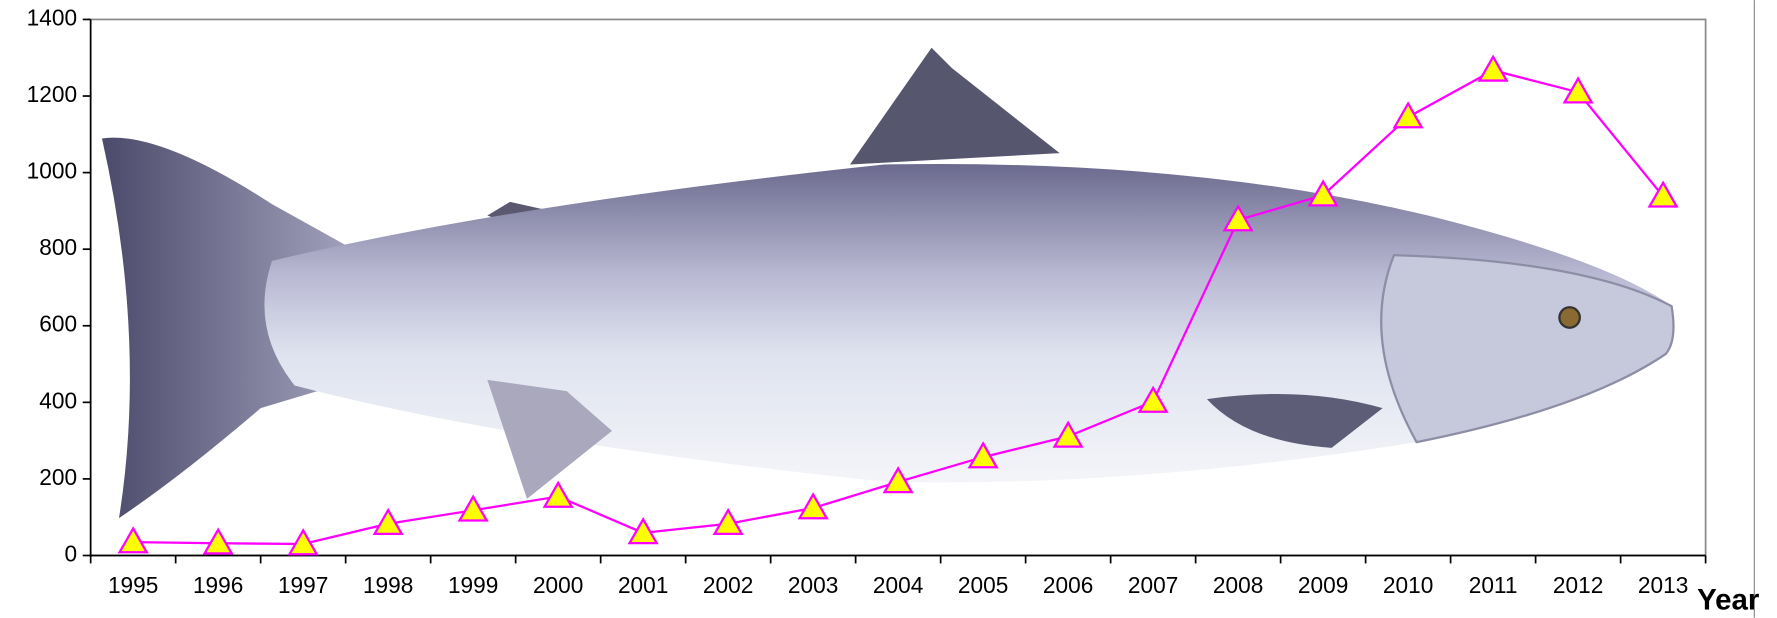  What do you see at coordinates (52, 171) in the screenshot?
I see `y-tick-label: 1000` at bounding box center [52, 171].